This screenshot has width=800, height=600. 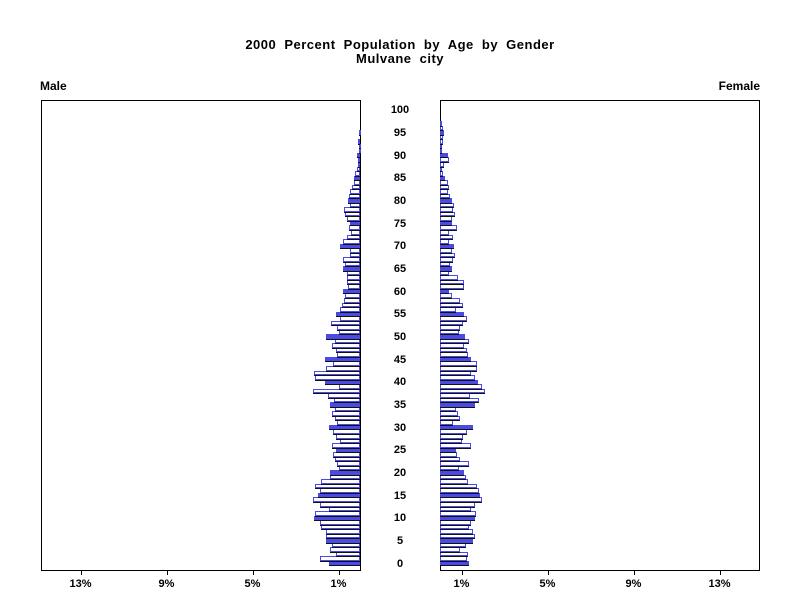 I want to click on female-axis-tick-label: 5%, so click(x=547, y=584).